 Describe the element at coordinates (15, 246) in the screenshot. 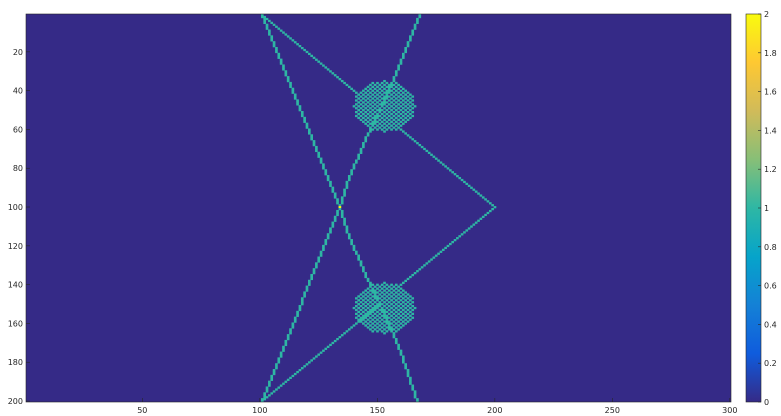

I see `y-tick-label: 120` at that location.